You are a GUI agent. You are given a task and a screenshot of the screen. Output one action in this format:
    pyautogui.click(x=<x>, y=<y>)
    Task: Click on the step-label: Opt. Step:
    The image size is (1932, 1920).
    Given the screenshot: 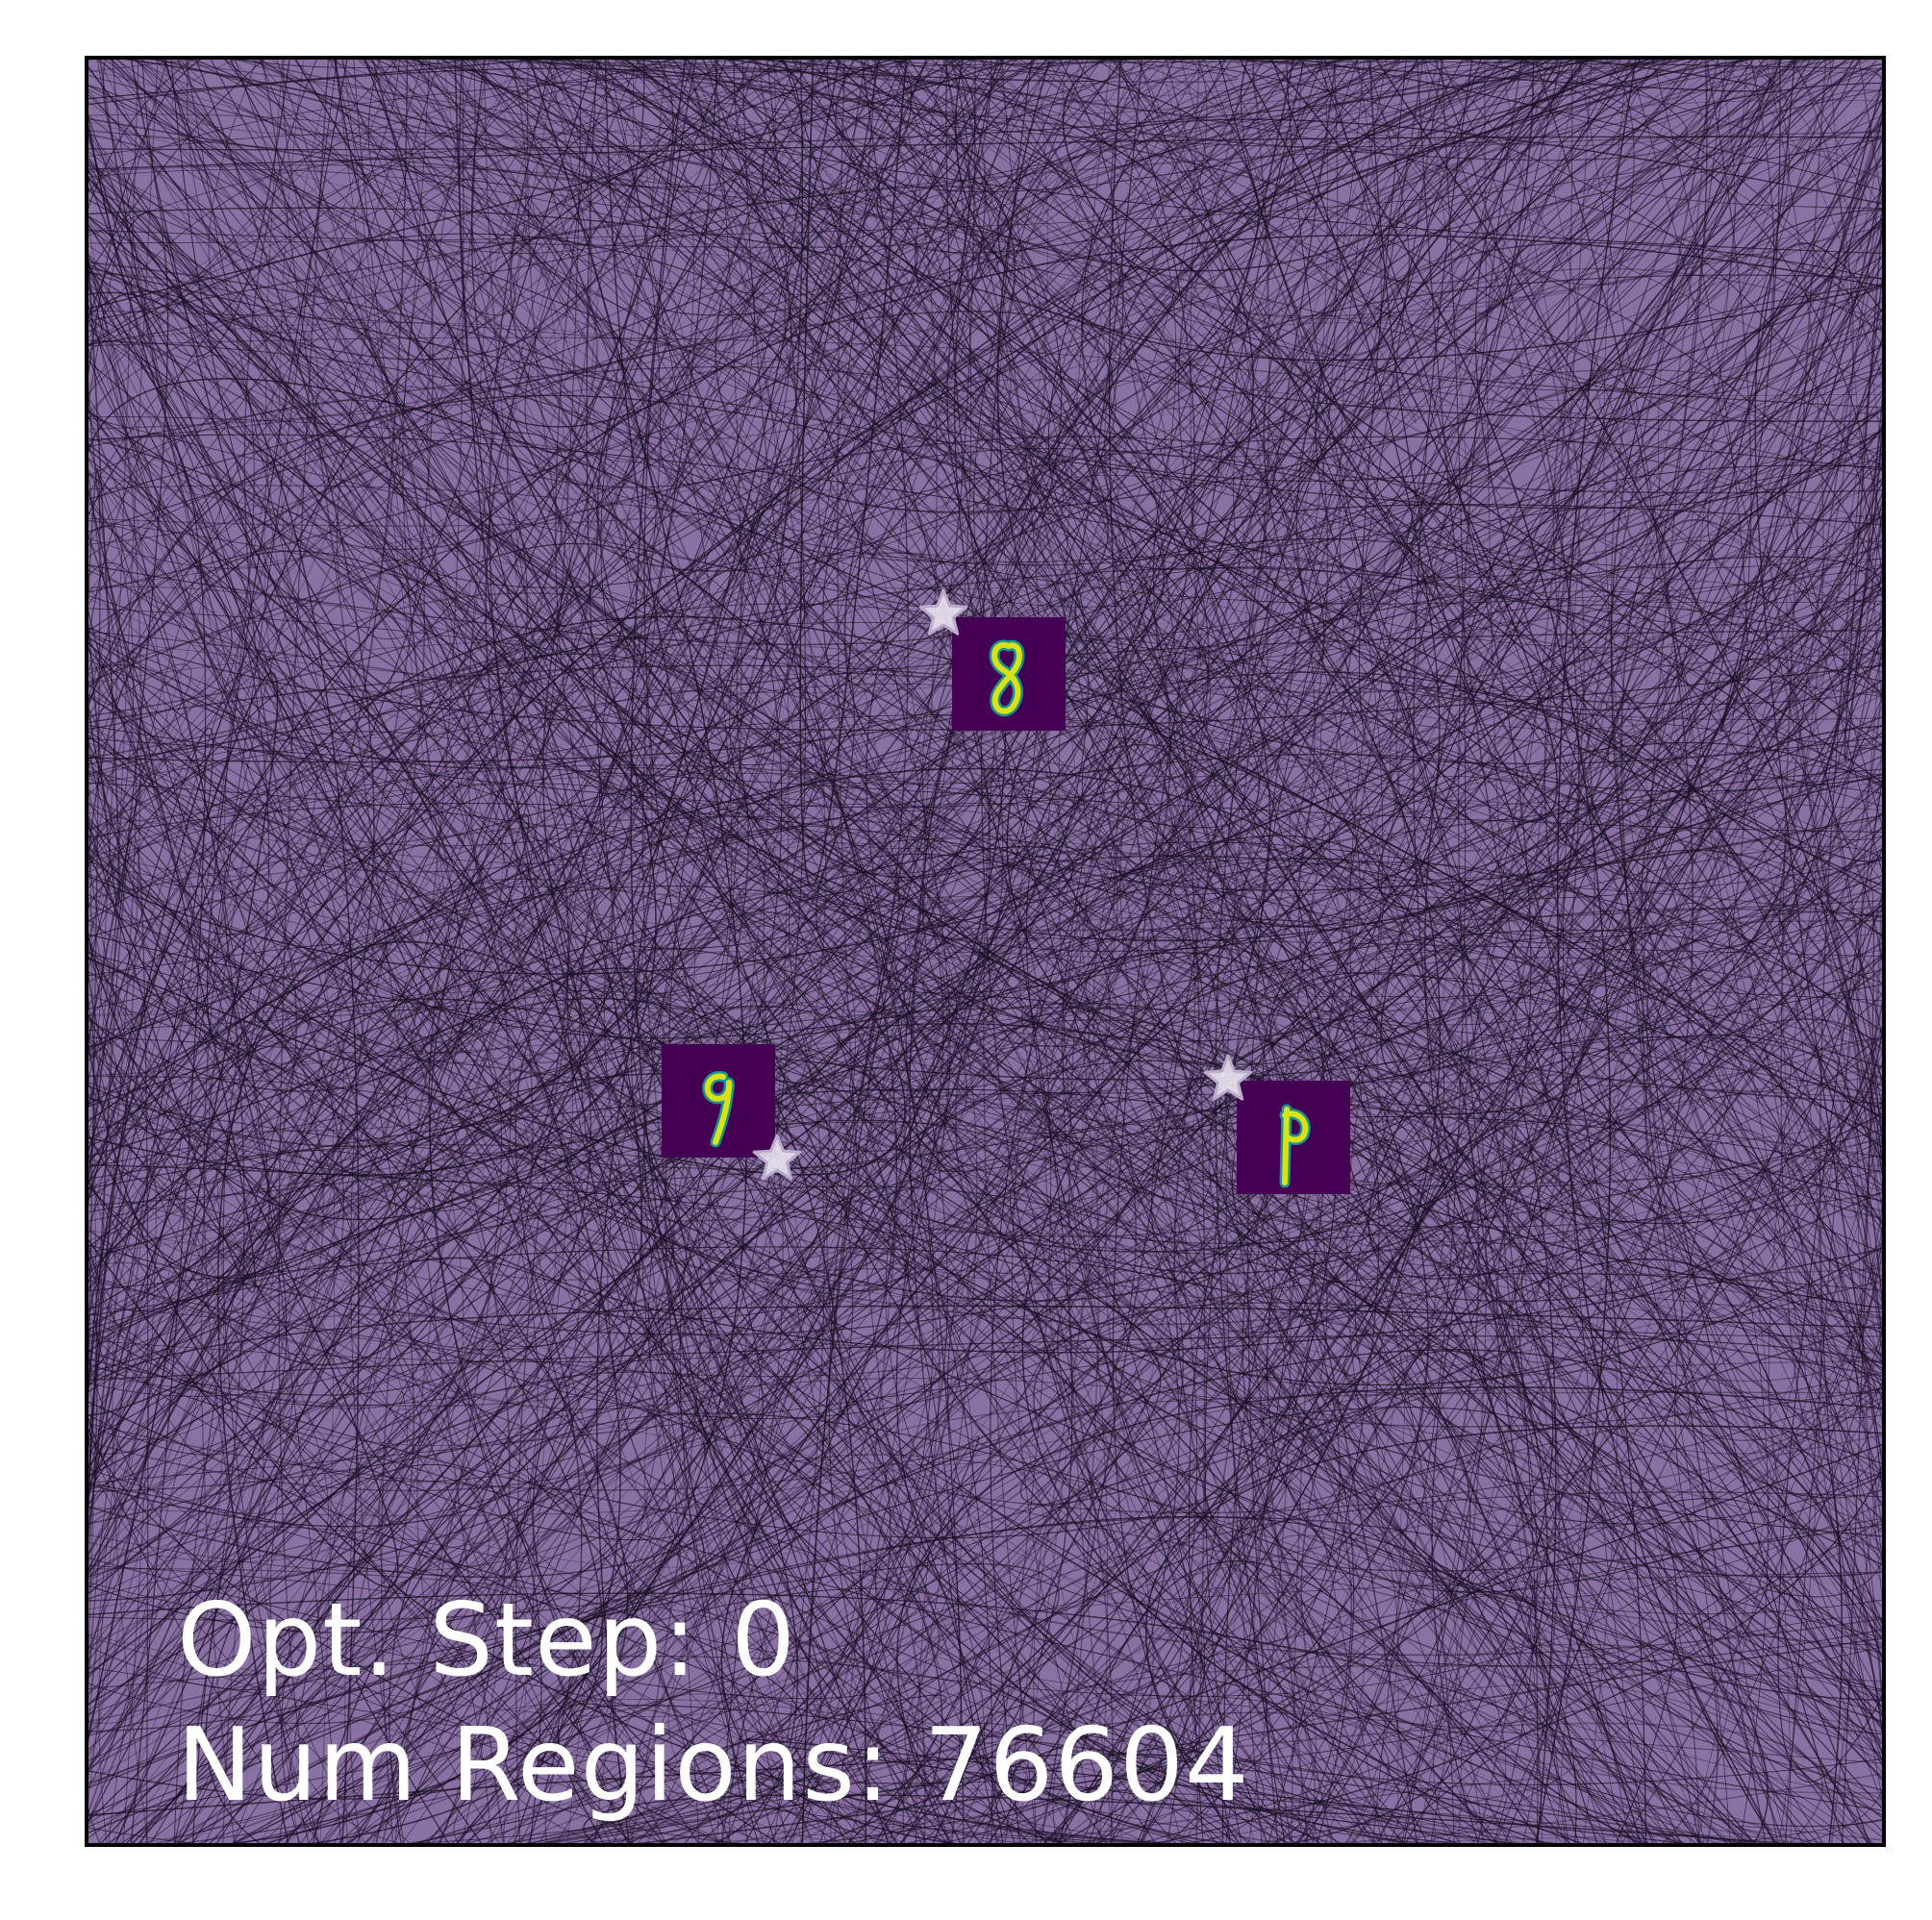 What is the action you would take?
    pyautogui.click(x=437, y=1640)
    